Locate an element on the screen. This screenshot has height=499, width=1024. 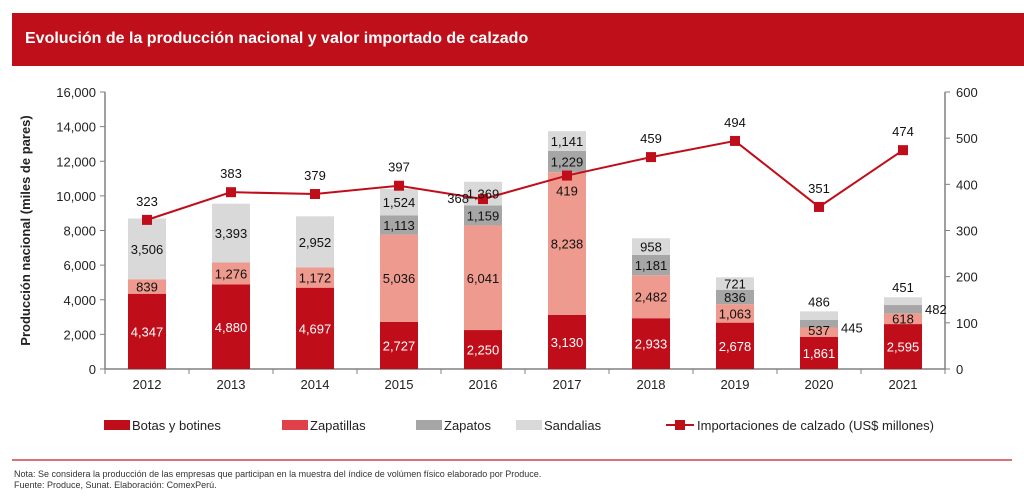
bar-data-label: 3,393 is located at coordinates (231, 233).